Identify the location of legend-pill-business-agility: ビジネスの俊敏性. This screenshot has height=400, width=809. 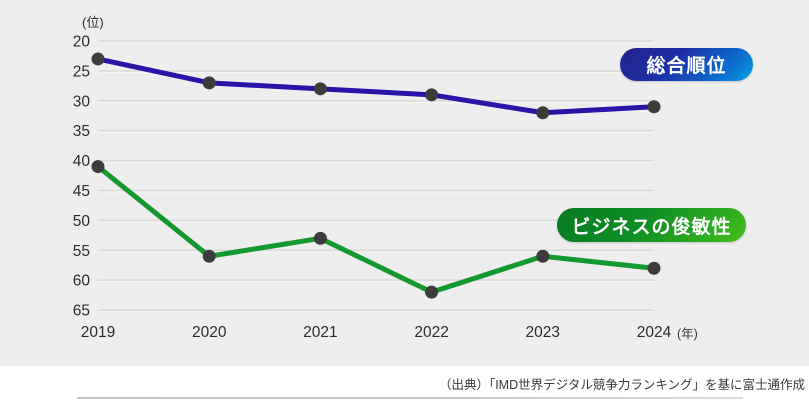
(651, 225).